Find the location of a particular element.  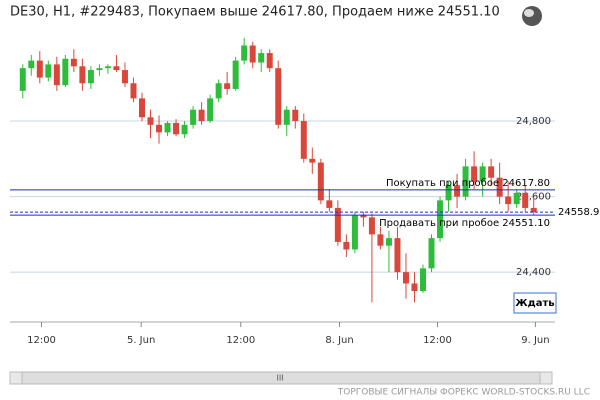

signal-button is located at coordinates (535, 303).